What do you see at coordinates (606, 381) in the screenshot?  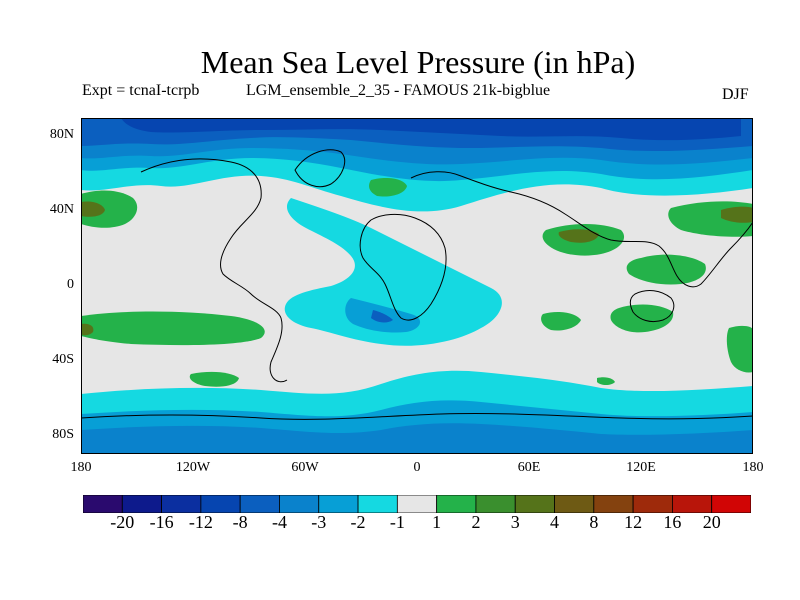 I see `s-indian-high` at bounding box center [606, 381].